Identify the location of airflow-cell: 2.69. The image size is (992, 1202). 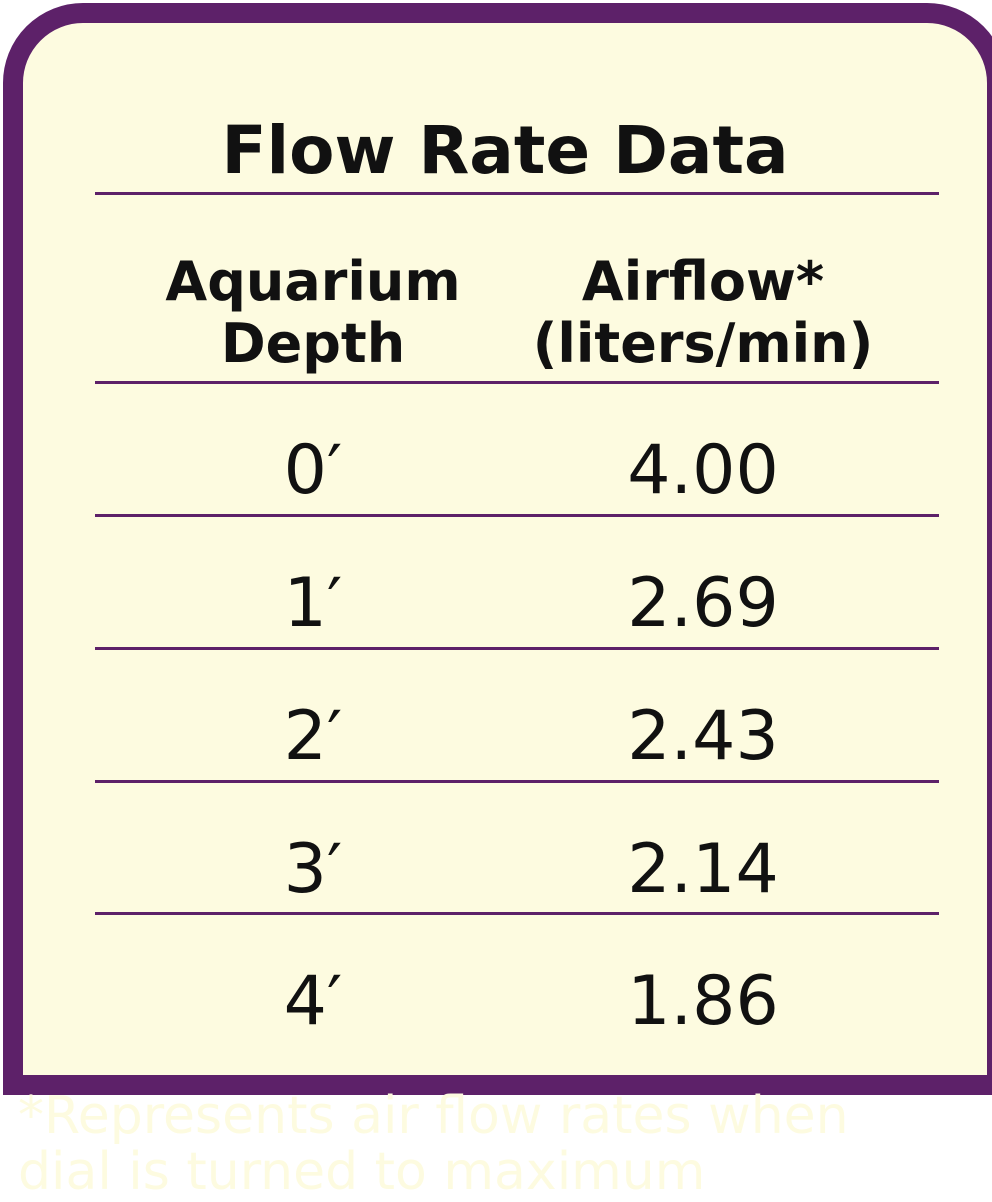
(703, 603).